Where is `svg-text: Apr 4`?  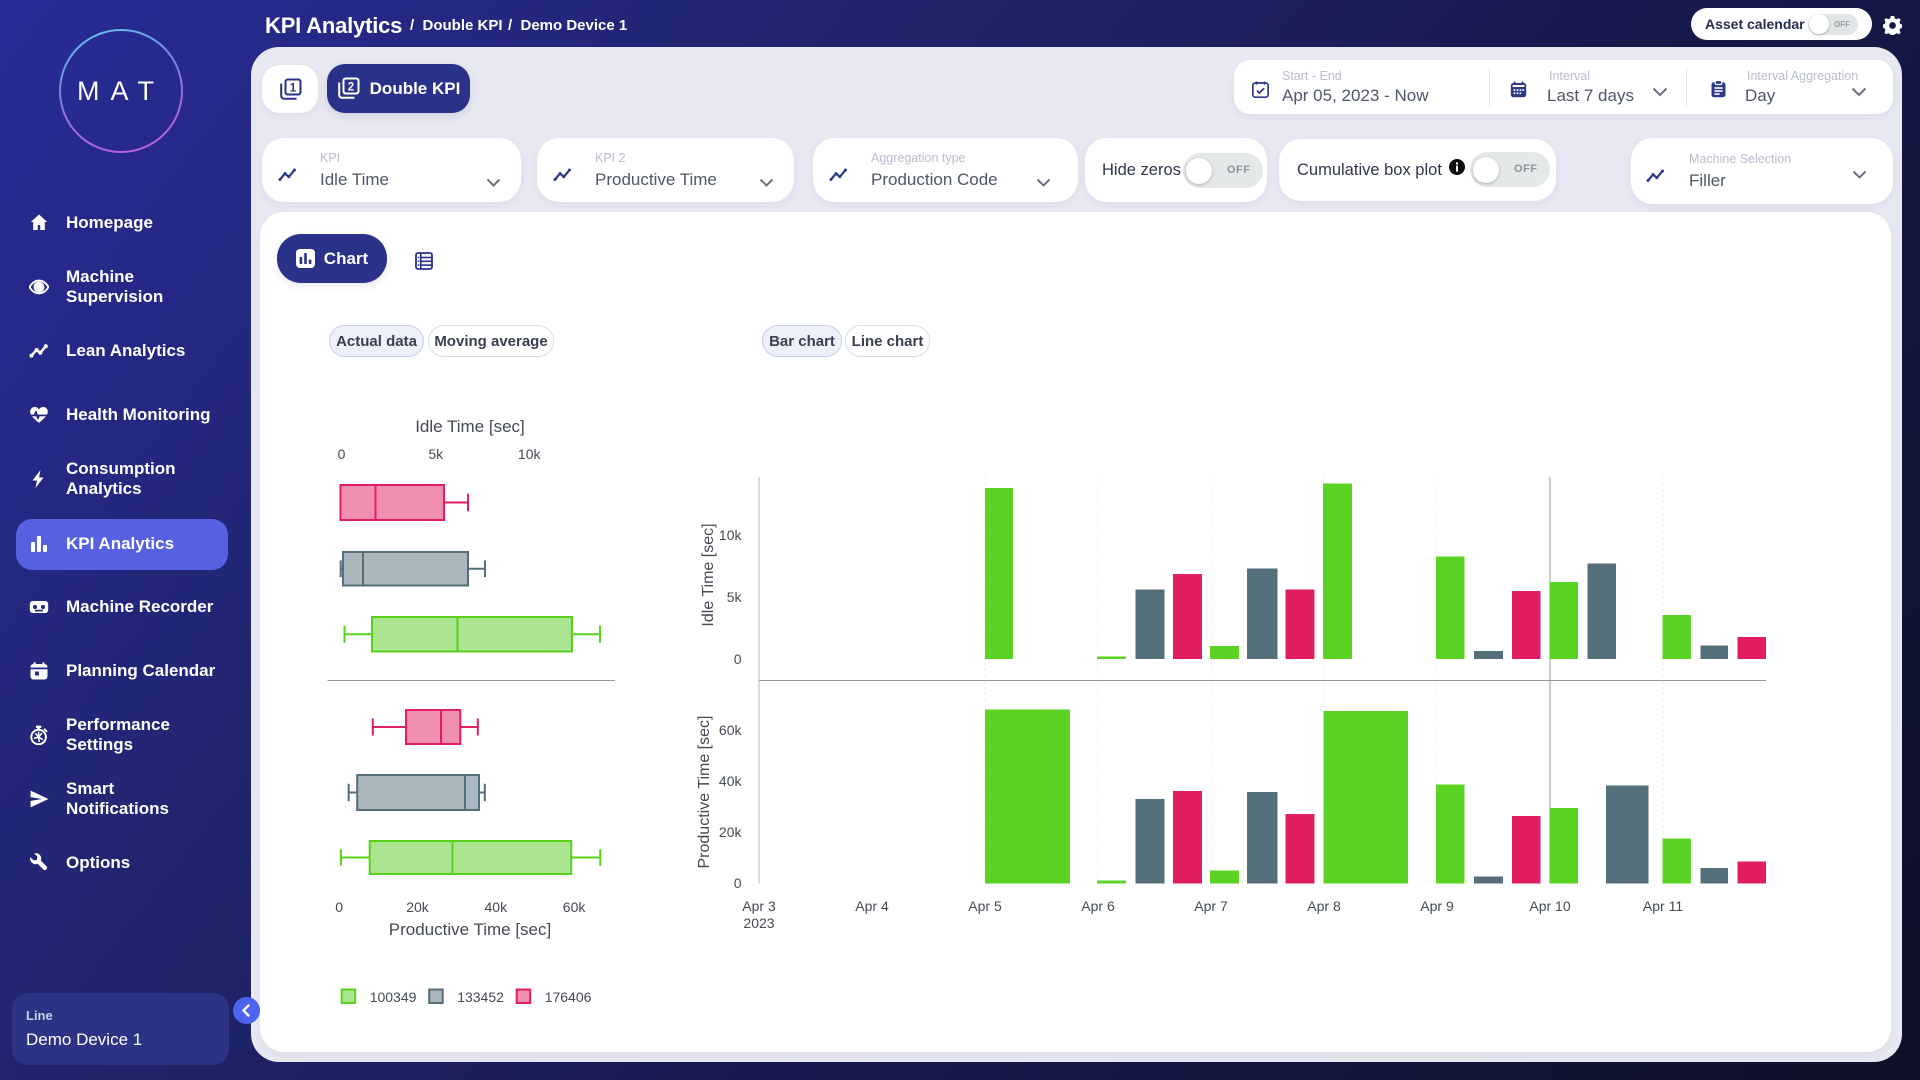
svg-text: Apr 4 is located at coordinates (872, 906).